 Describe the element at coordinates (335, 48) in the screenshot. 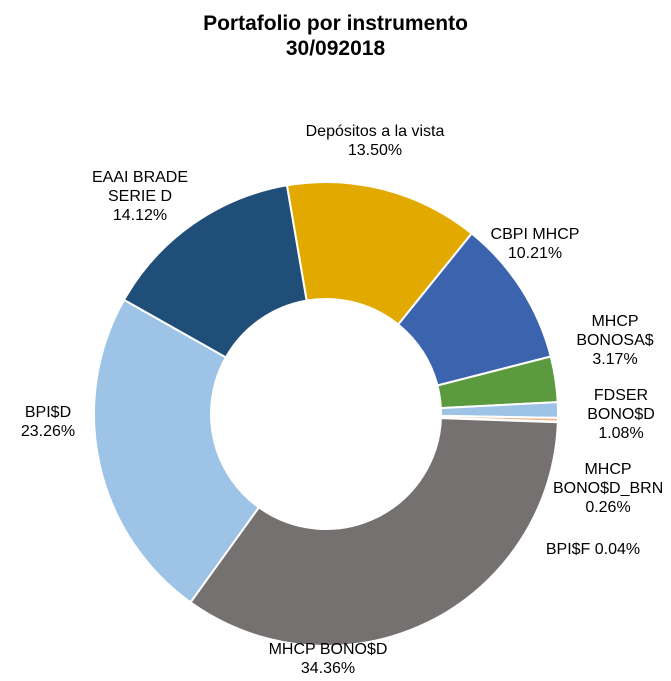

I see `chart-subtitle: 30/092018` at that location.